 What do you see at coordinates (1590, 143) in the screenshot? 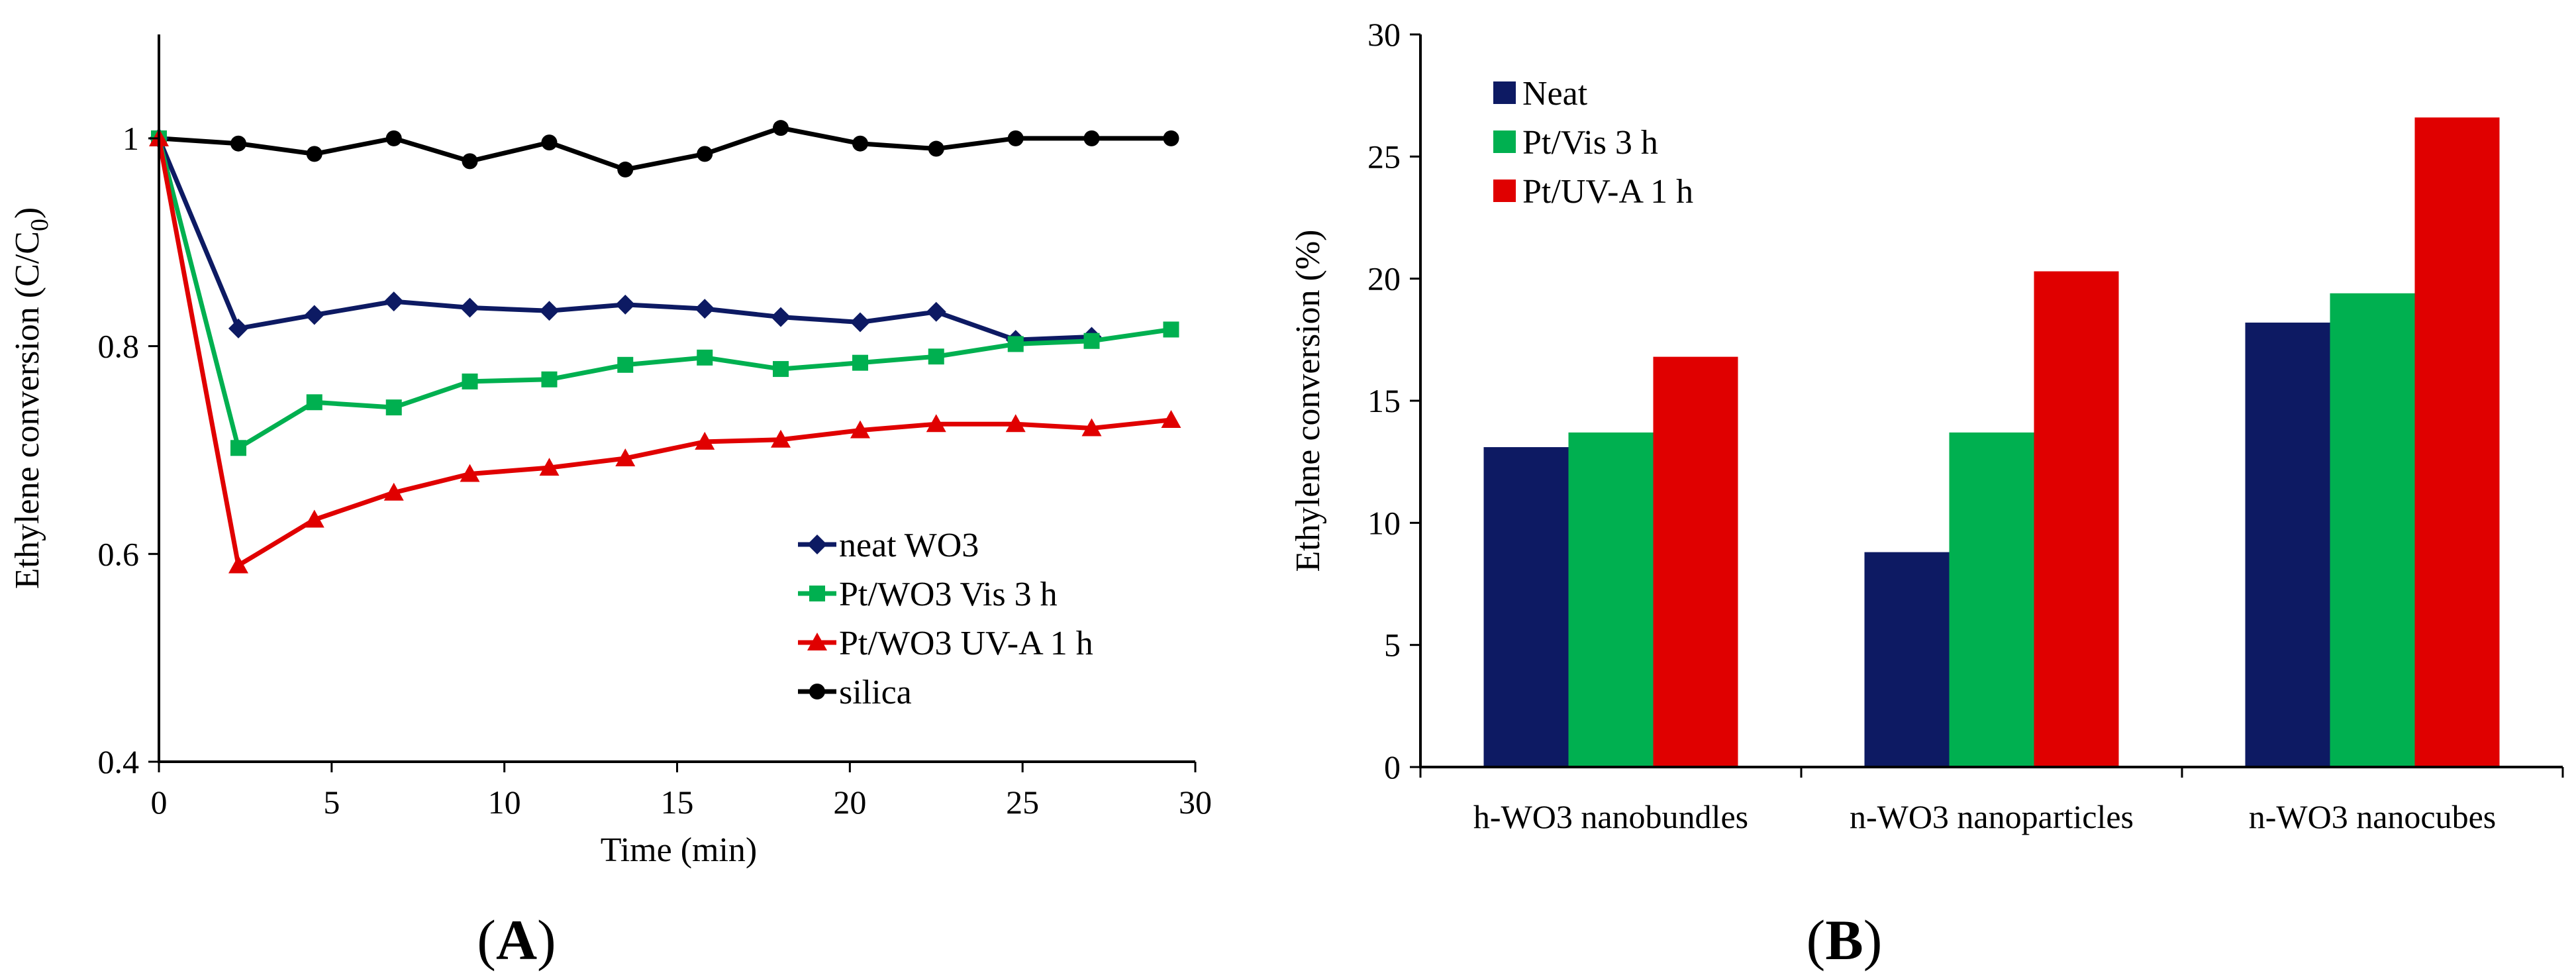
I see `legend-label: Pt/Vis 3 h` at bounding box center [1590, 143].